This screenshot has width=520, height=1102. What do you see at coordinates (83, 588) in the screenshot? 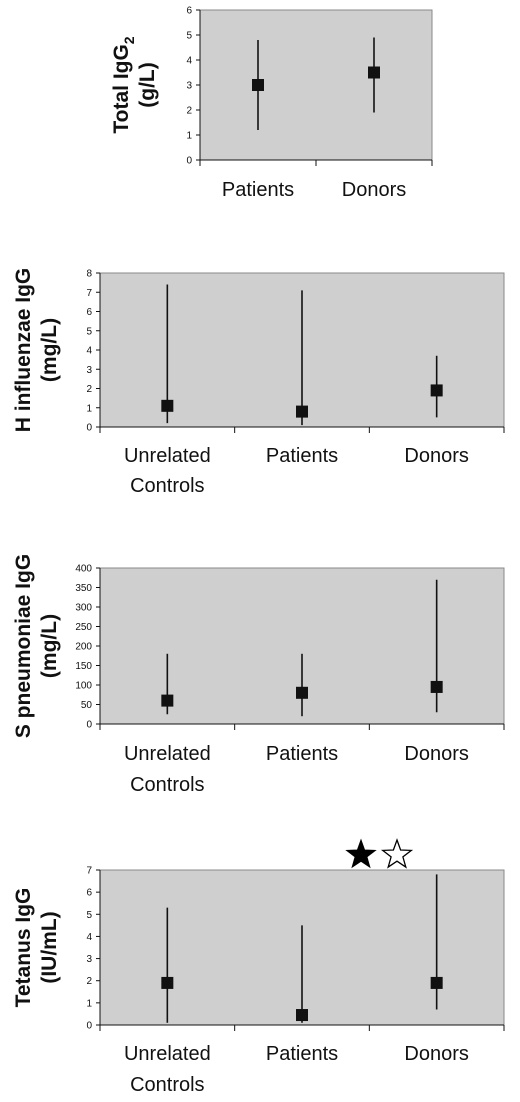
I see `y-tick-label: 350` at bounding box center [83, 588].